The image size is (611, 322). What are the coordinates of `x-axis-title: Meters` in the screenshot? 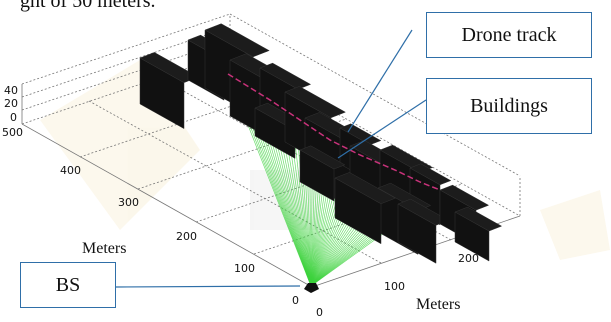 It's located at (438, 304).